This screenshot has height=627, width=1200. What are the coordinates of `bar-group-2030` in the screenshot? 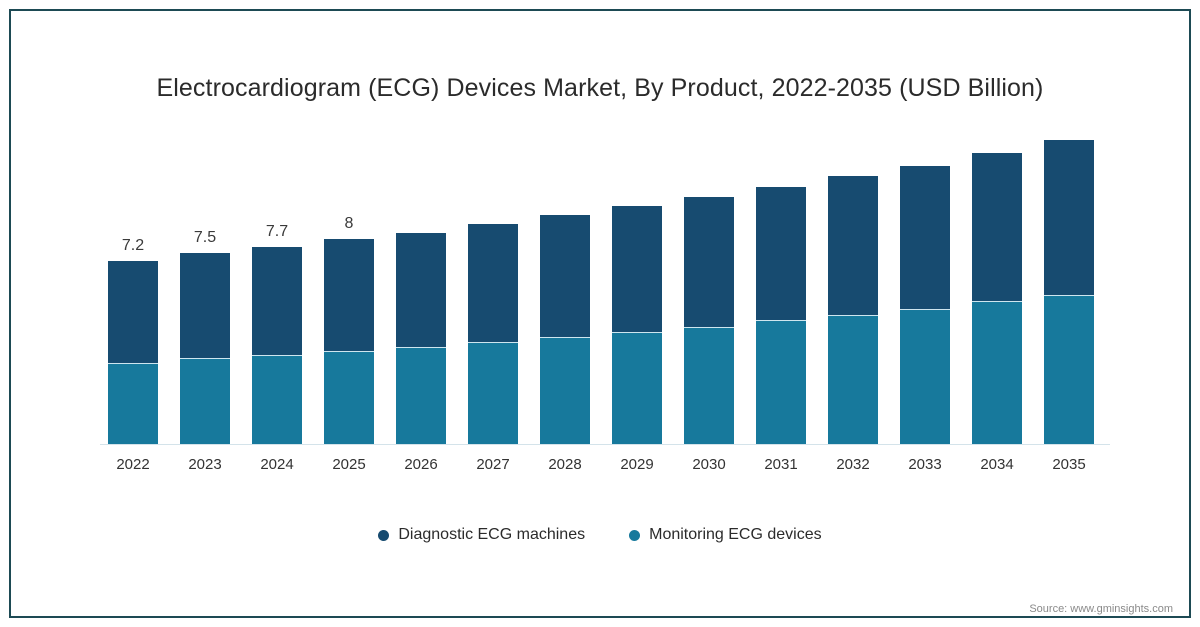 It's located at (709, 321).